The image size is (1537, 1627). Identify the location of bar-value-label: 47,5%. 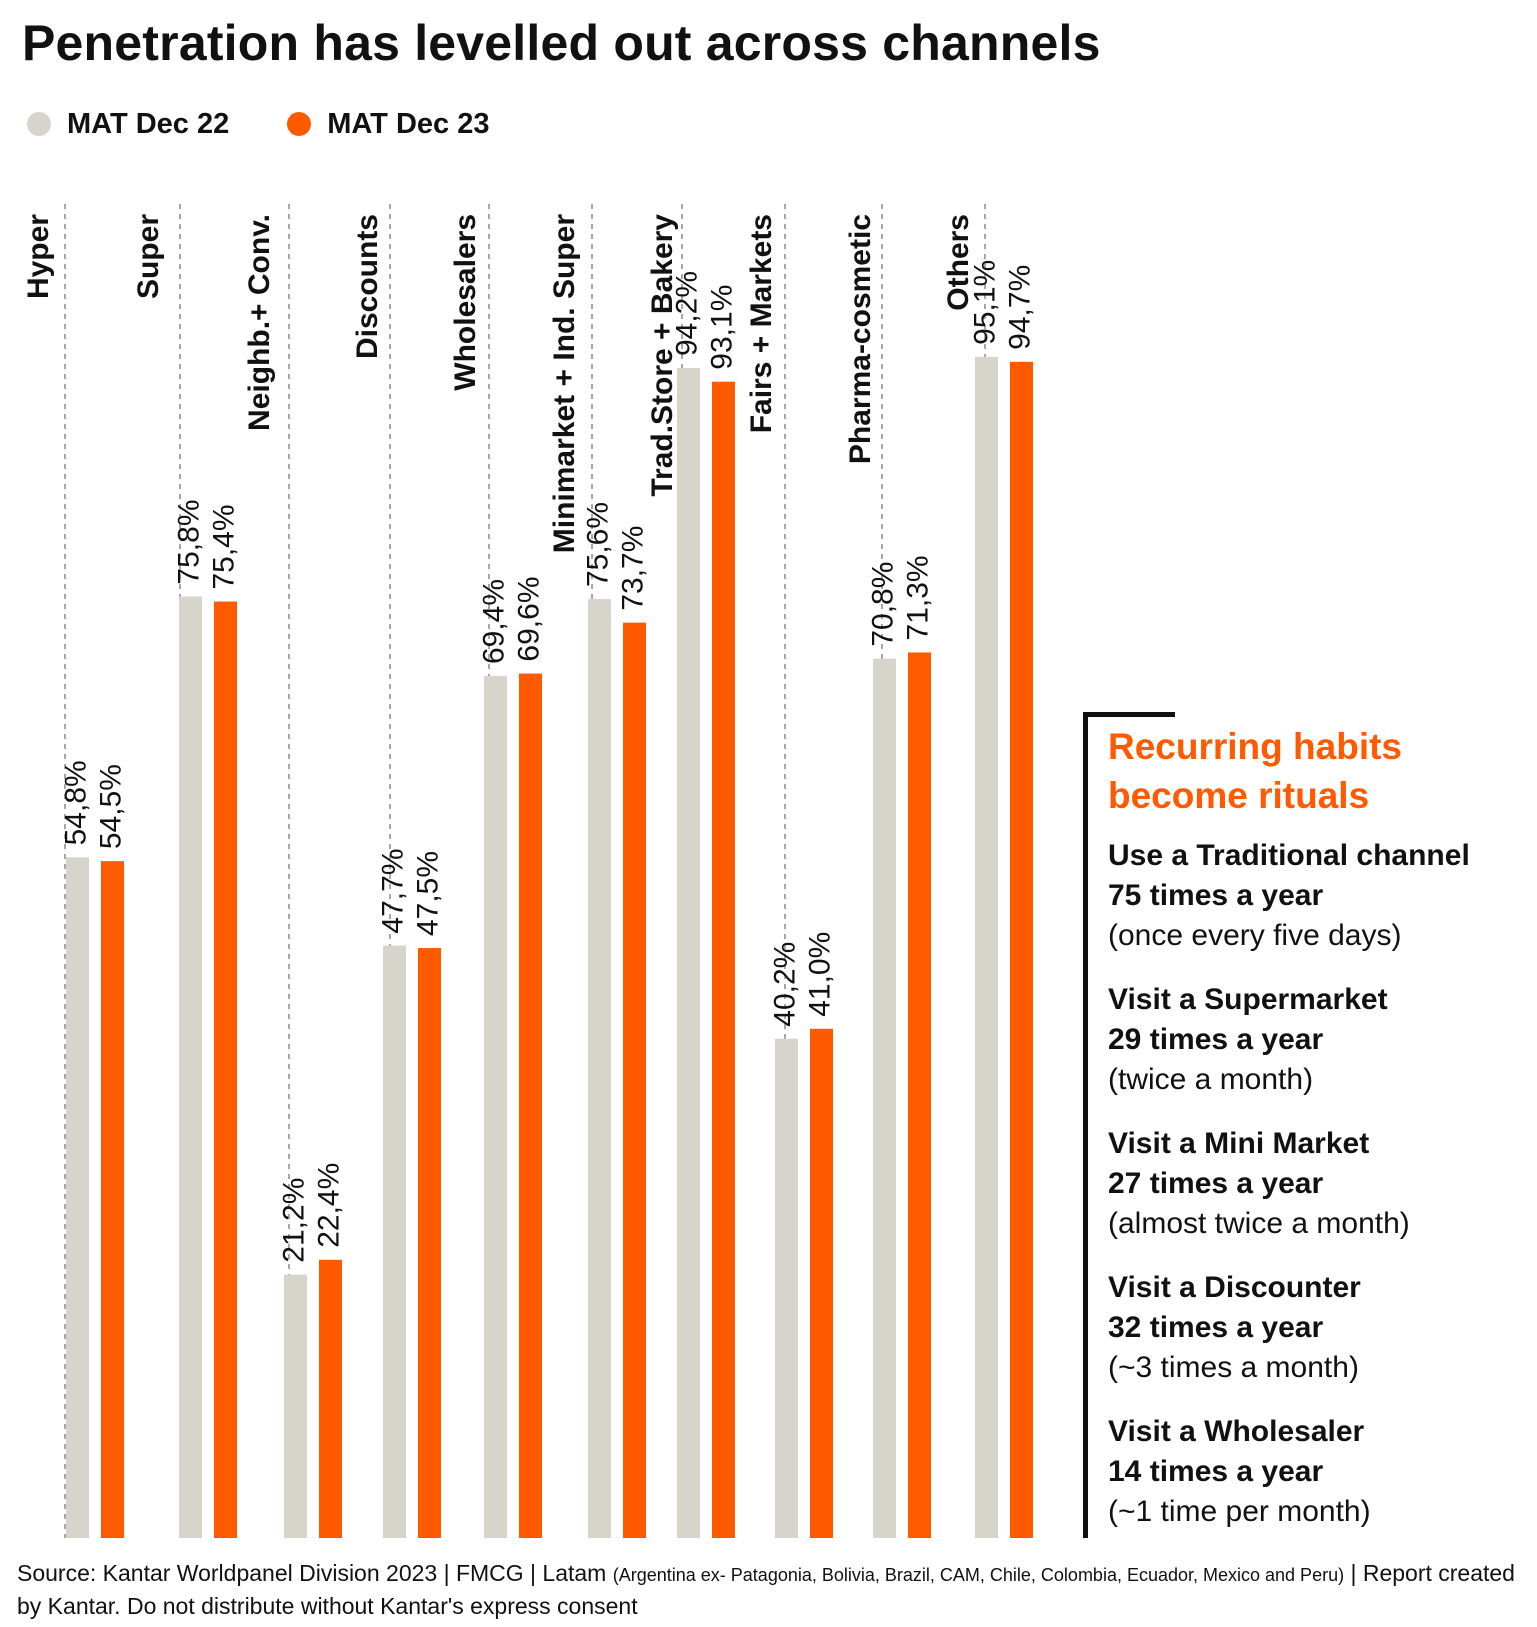
(427, 893).